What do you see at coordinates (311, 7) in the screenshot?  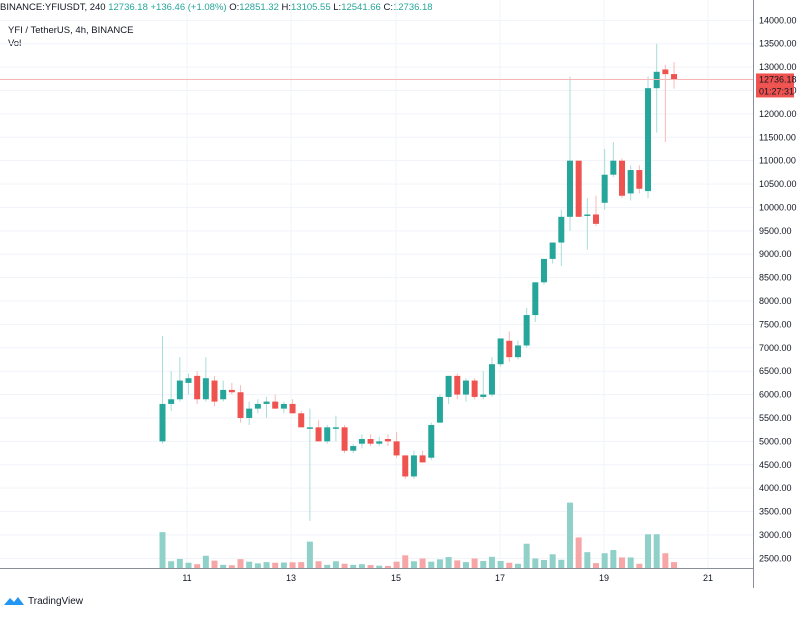 I see `high-value: 13105.55` at bounding box center [311, 7].